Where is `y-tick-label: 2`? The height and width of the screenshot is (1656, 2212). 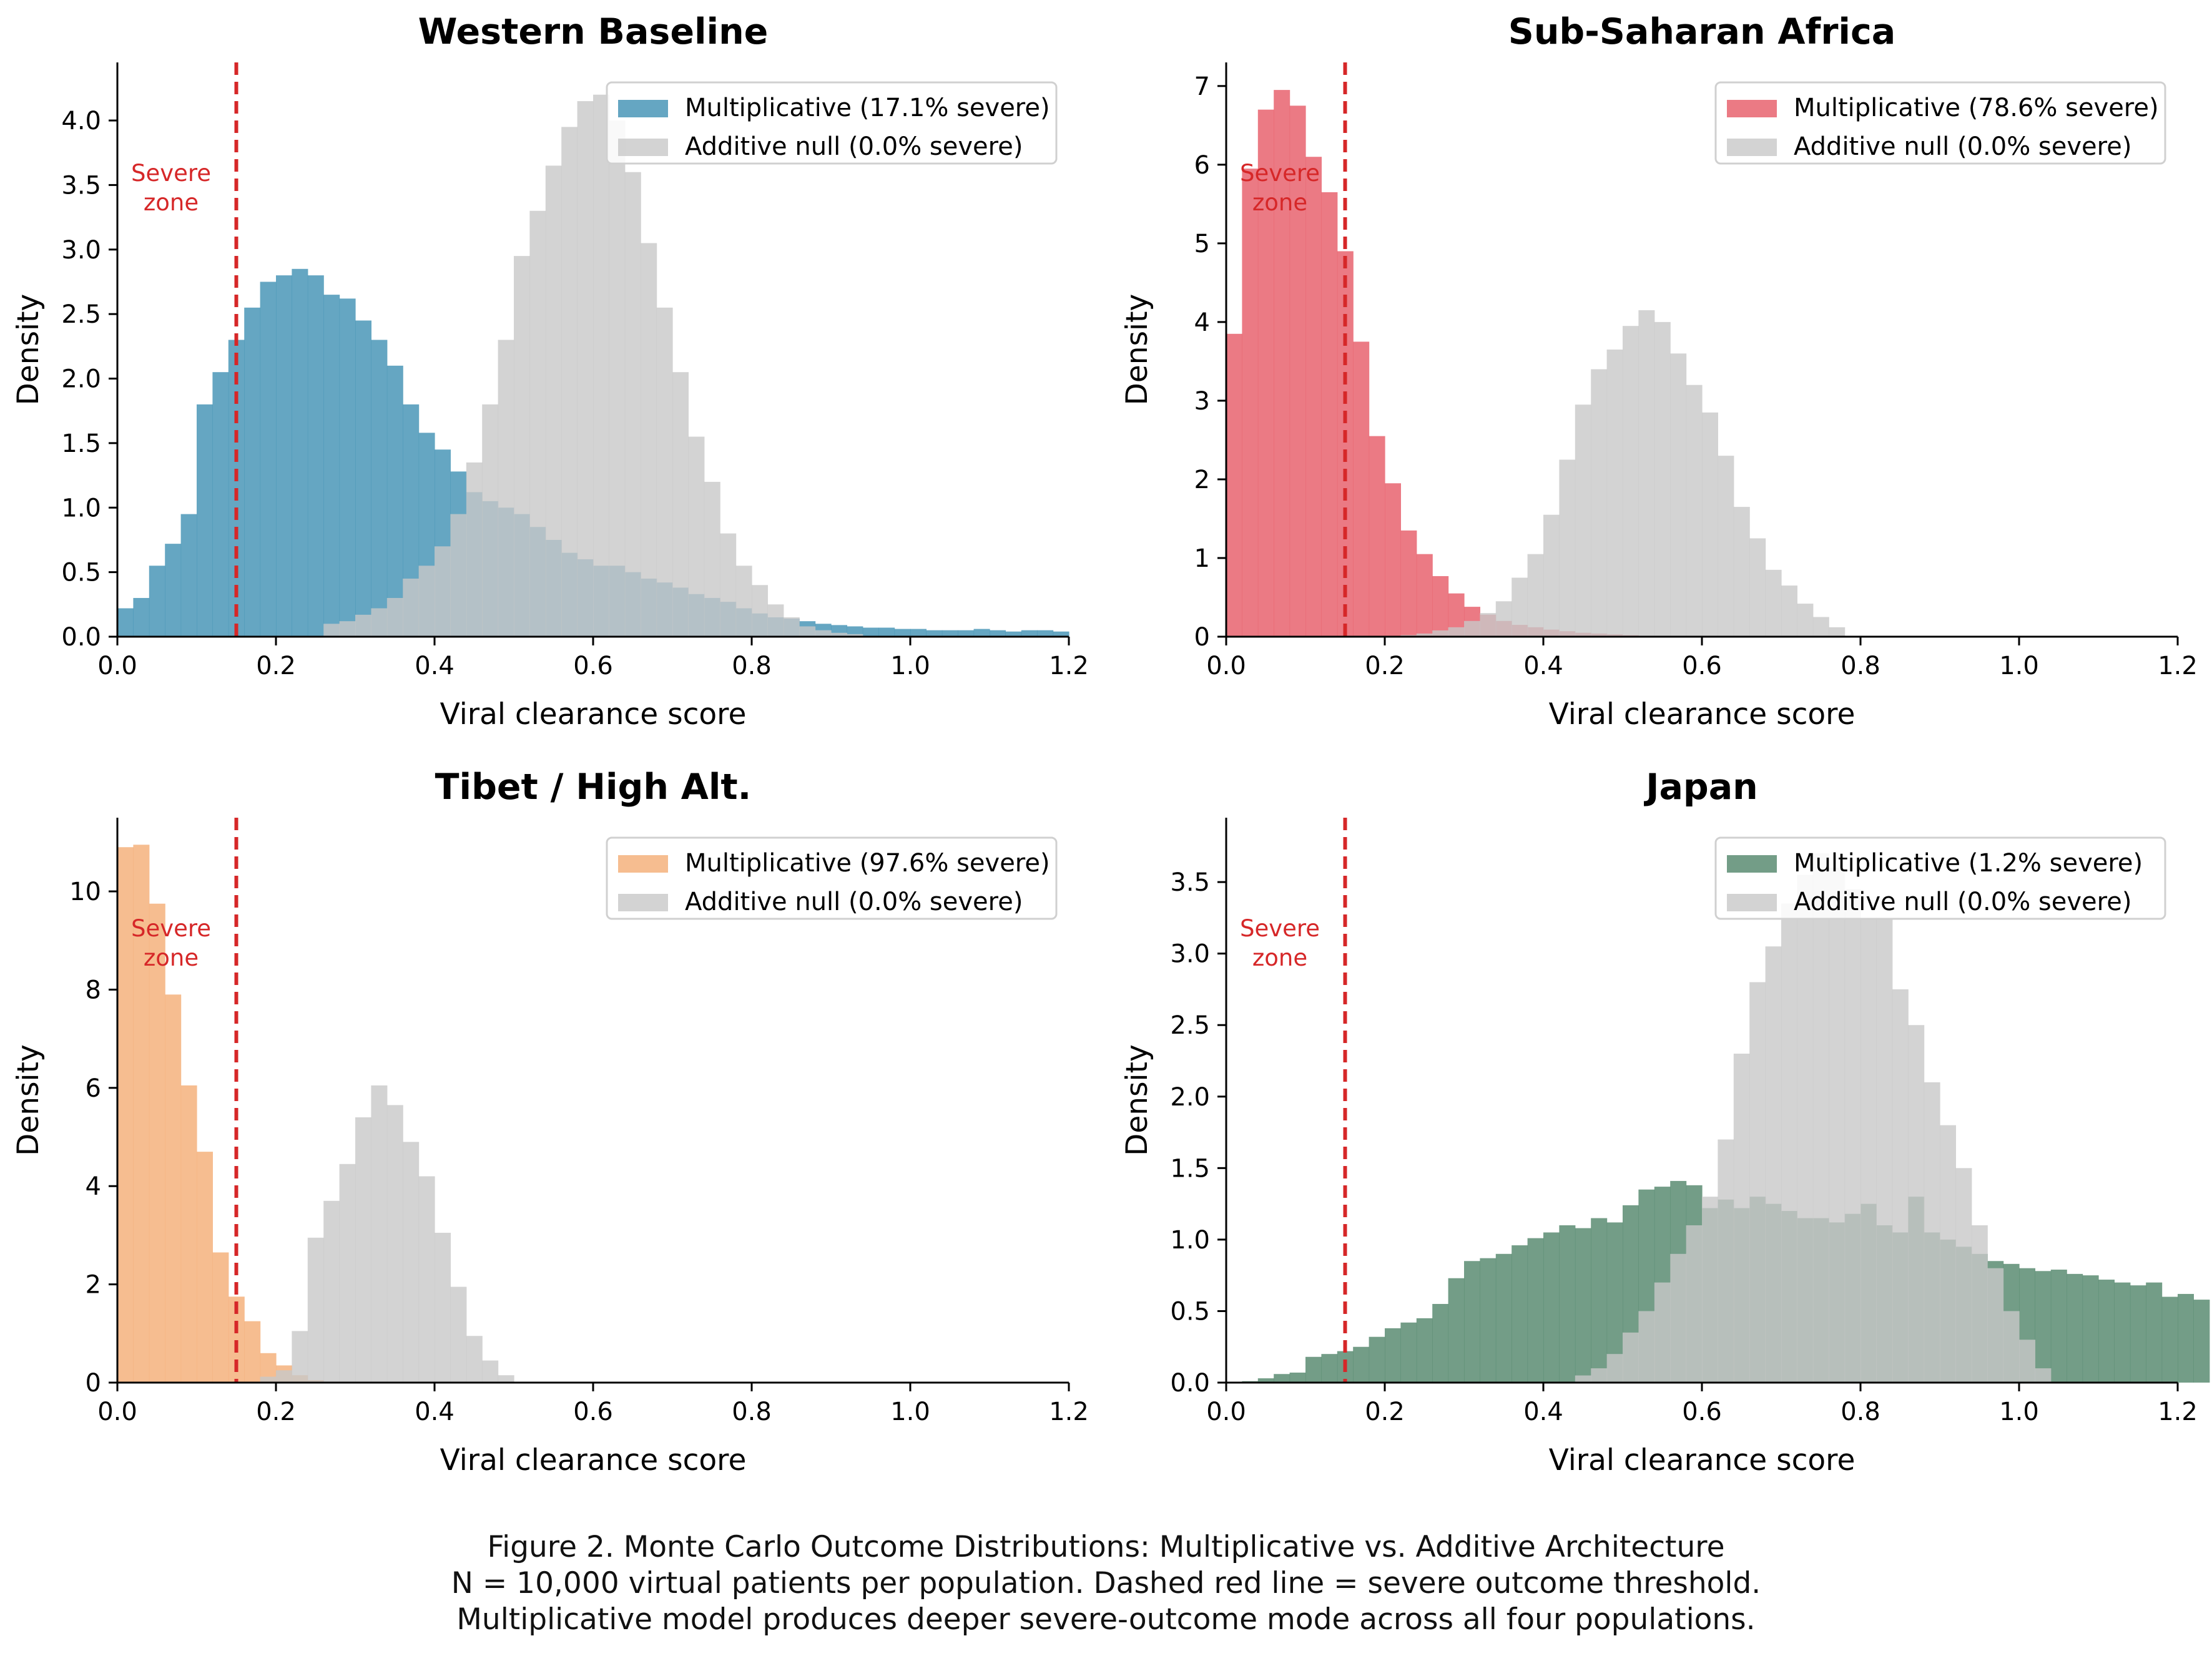
y-tick-label: 2 is located at coordinates (93, 1286).